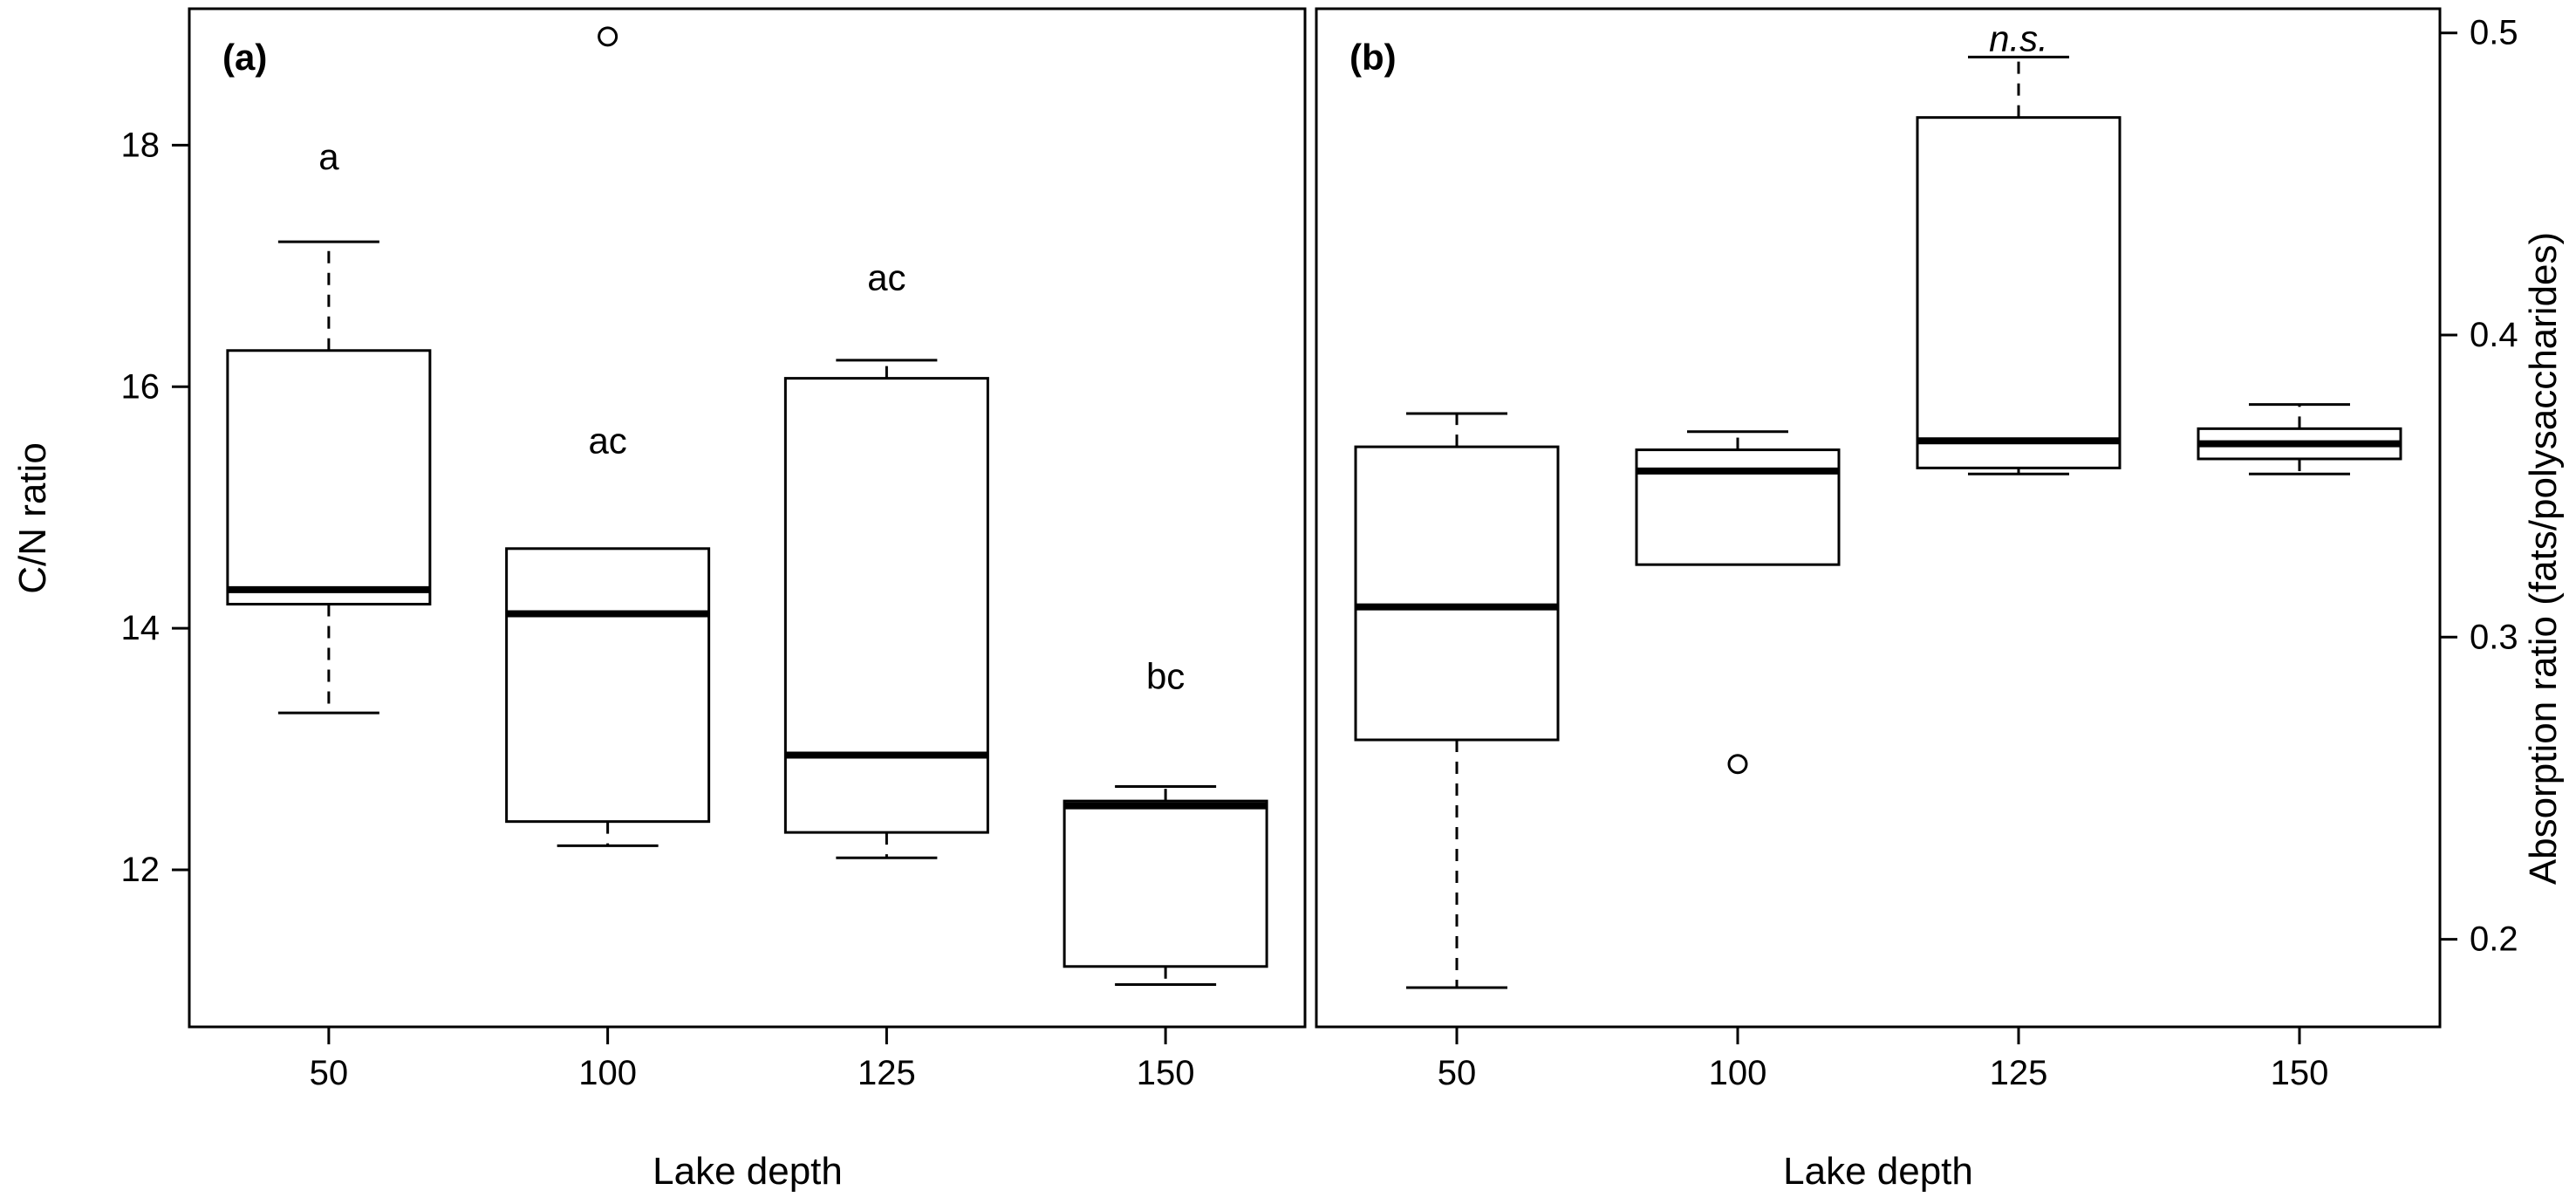  I want to click on significance-label: bc, so click(1165, 675).